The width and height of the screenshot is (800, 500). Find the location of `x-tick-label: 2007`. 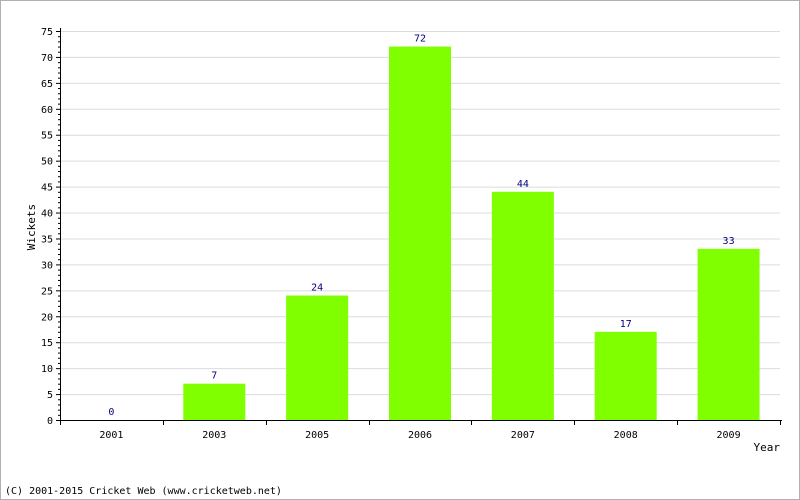

x-tick-label: 2007 is located at coordinates (523, 435).